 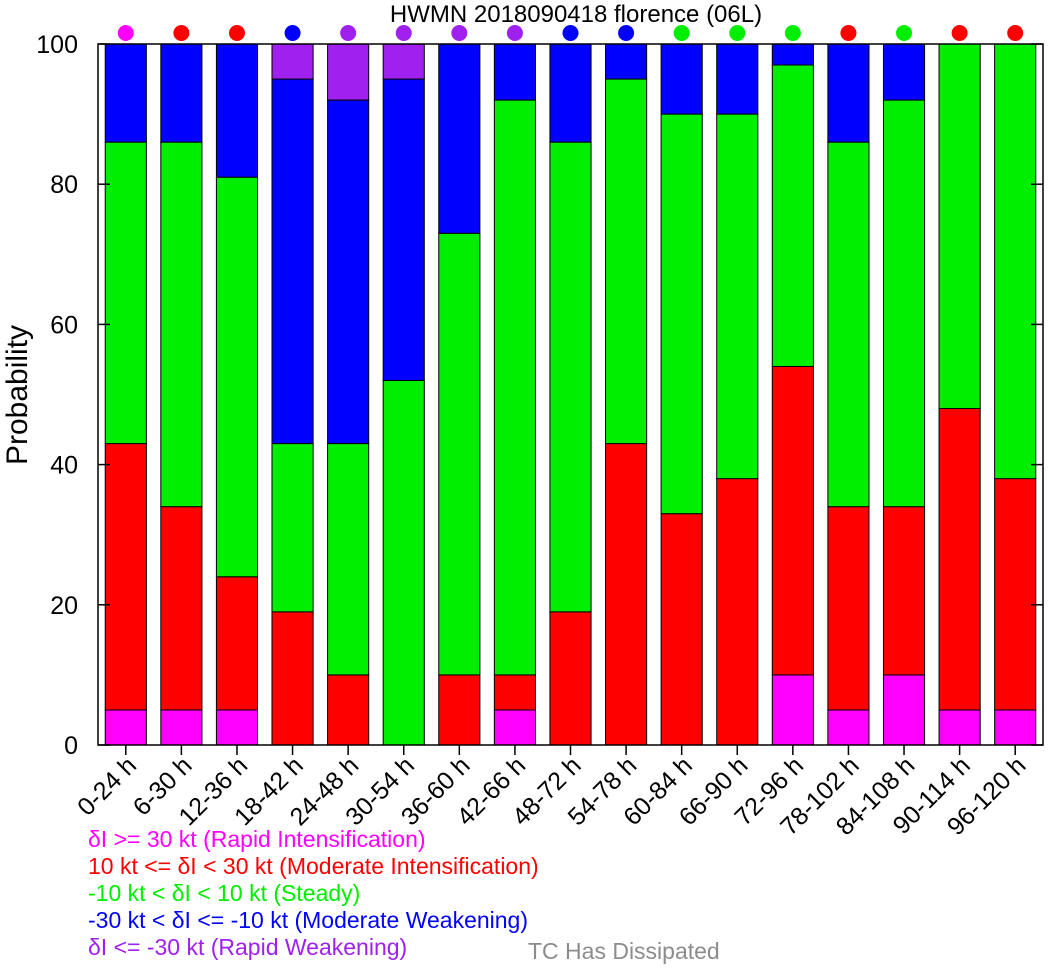 I want to click on legend-item-steady: -10 kt < δI < 10 kt (Steady), so click(x=224, y=893).